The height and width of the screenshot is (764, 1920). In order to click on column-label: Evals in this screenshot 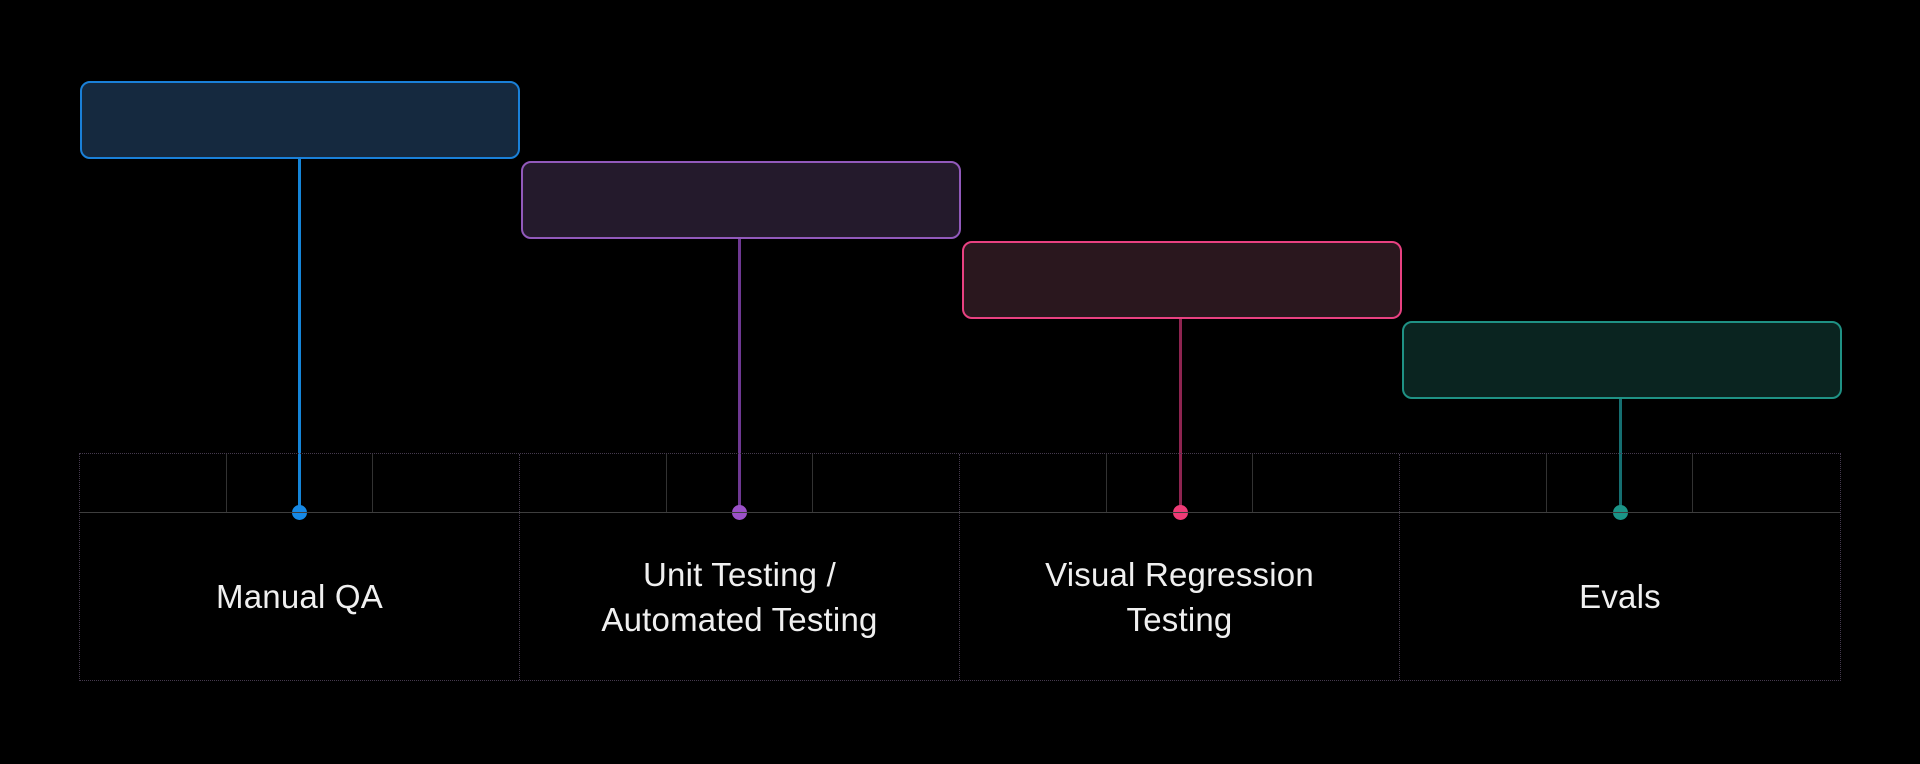, I will do `click(1620, 596)`.